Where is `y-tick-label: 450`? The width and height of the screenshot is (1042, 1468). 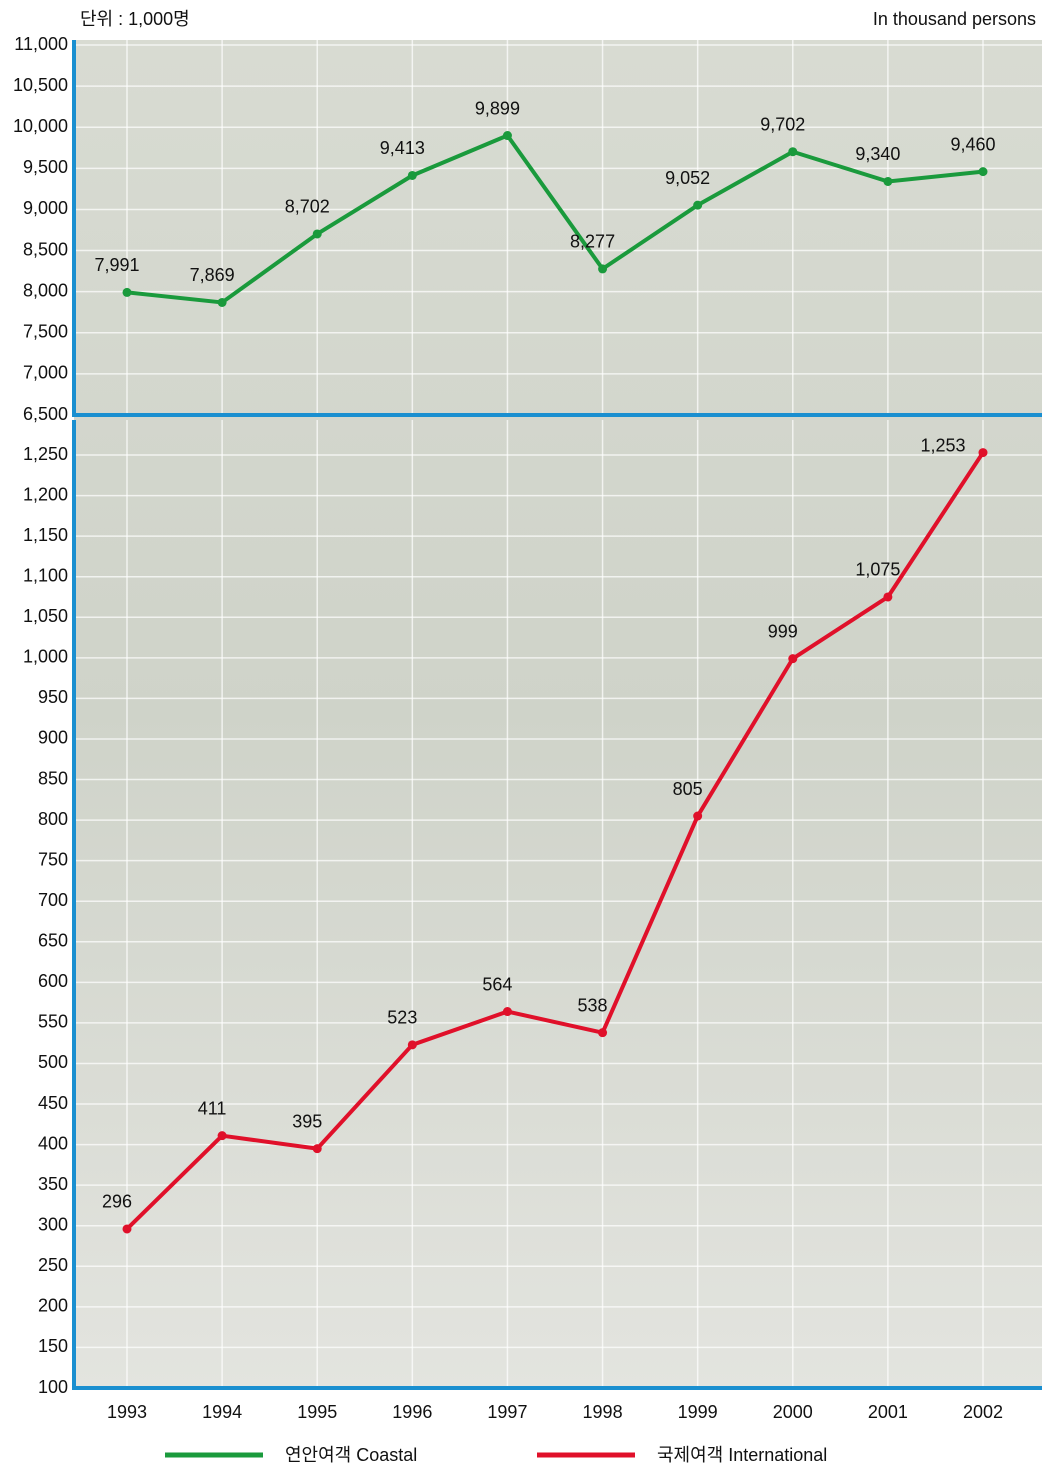 y-tick-label: 450 is located at coordinates (53, 1103).